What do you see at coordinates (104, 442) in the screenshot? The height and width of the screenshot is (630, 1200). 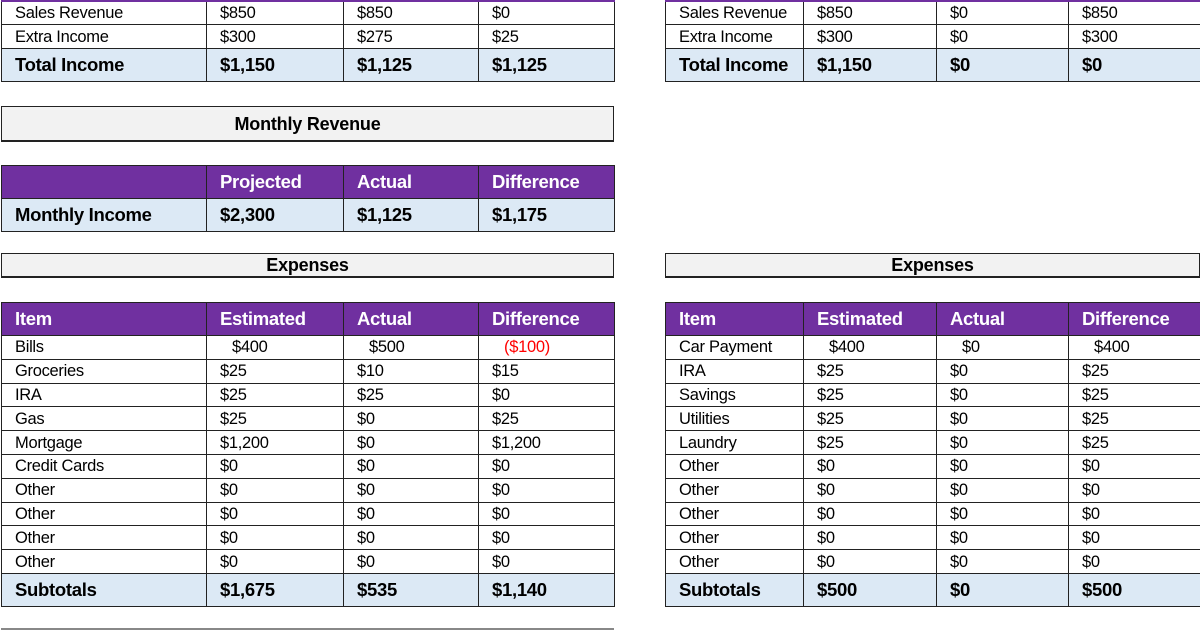 I see `item-cell: Mortgage` at bounding box center [104, 442].